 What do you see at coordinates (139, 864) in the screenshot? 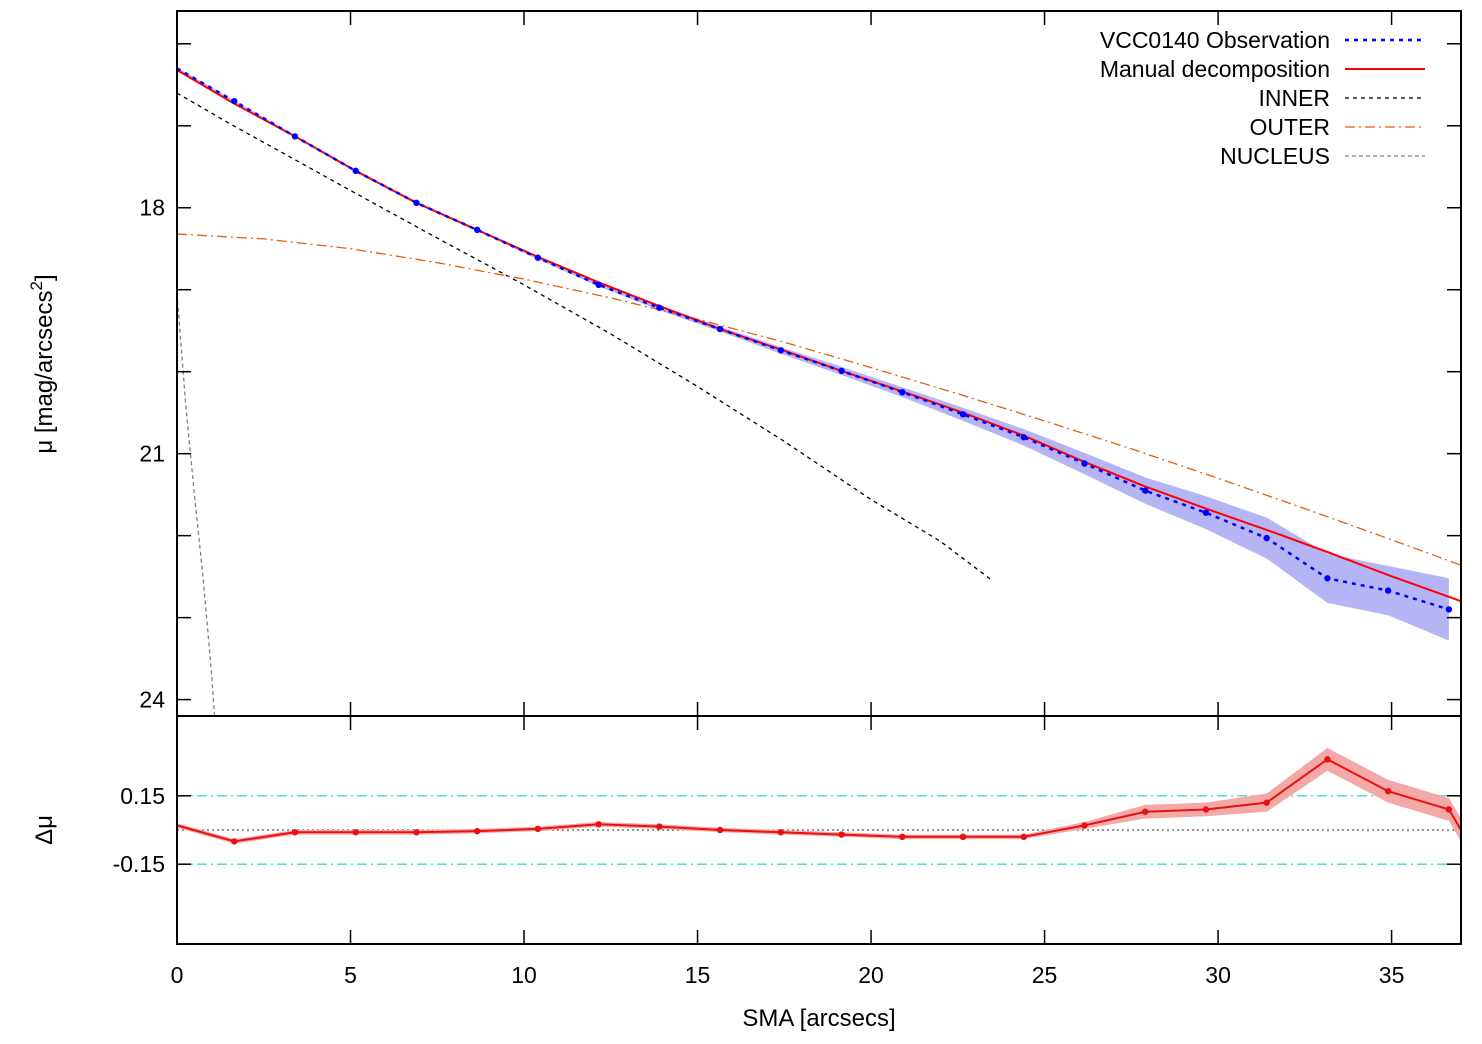
I see `residual-y-tick-label: -0.15` at bounding box center [139, 864].